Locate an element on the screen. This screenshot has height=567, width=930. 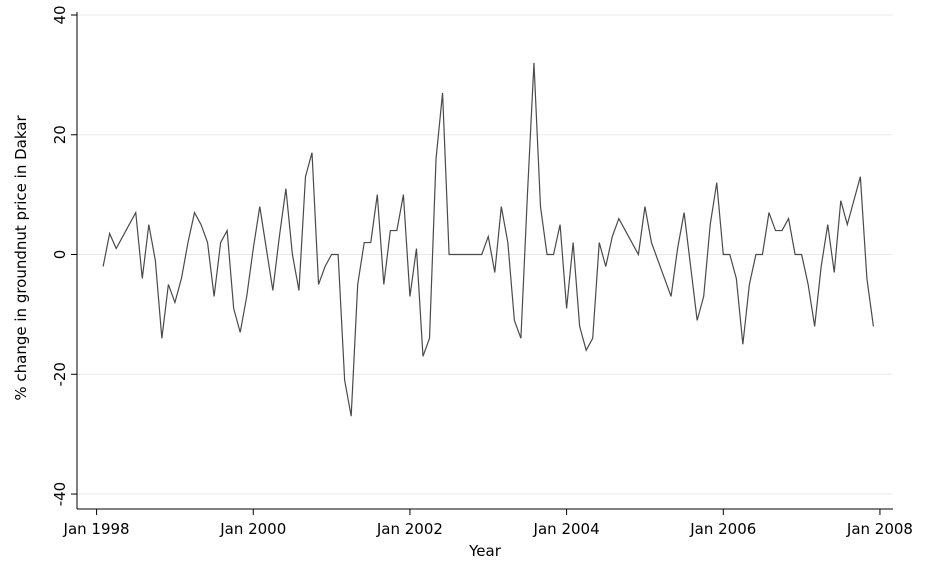
x-tick-label: Jan 2006 is located at coordinates (722, 529).